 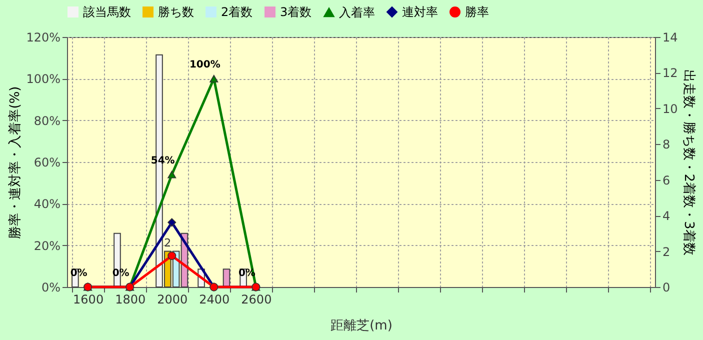 I want to click on y-tick-label: 80%, so click(x=47, y=121).